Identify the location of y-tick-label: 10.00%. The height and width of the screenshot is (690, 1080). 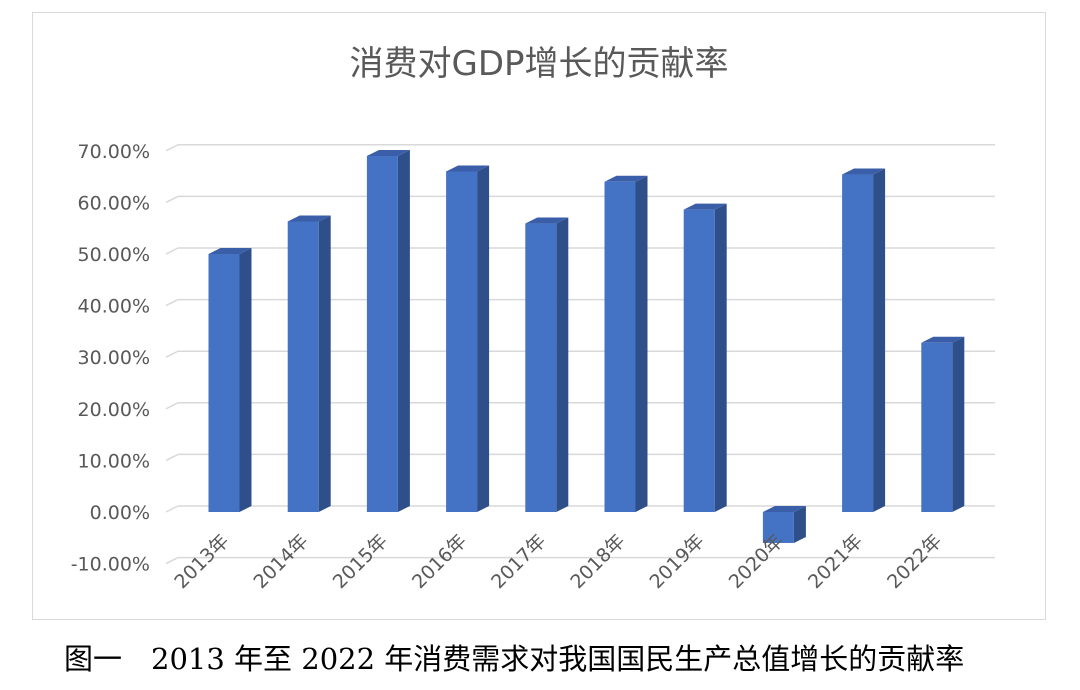
(114, 461).